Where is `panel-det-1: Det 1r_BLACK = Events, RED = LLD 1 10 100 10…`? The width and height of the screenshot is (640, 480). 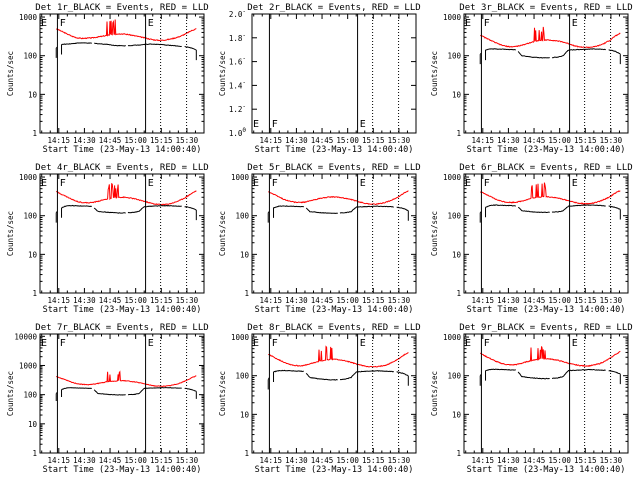 panel-det-1: Det 1r_BLACK = Events, RED = LLD 1 10 100 10… is located at coordinates (107, 79).